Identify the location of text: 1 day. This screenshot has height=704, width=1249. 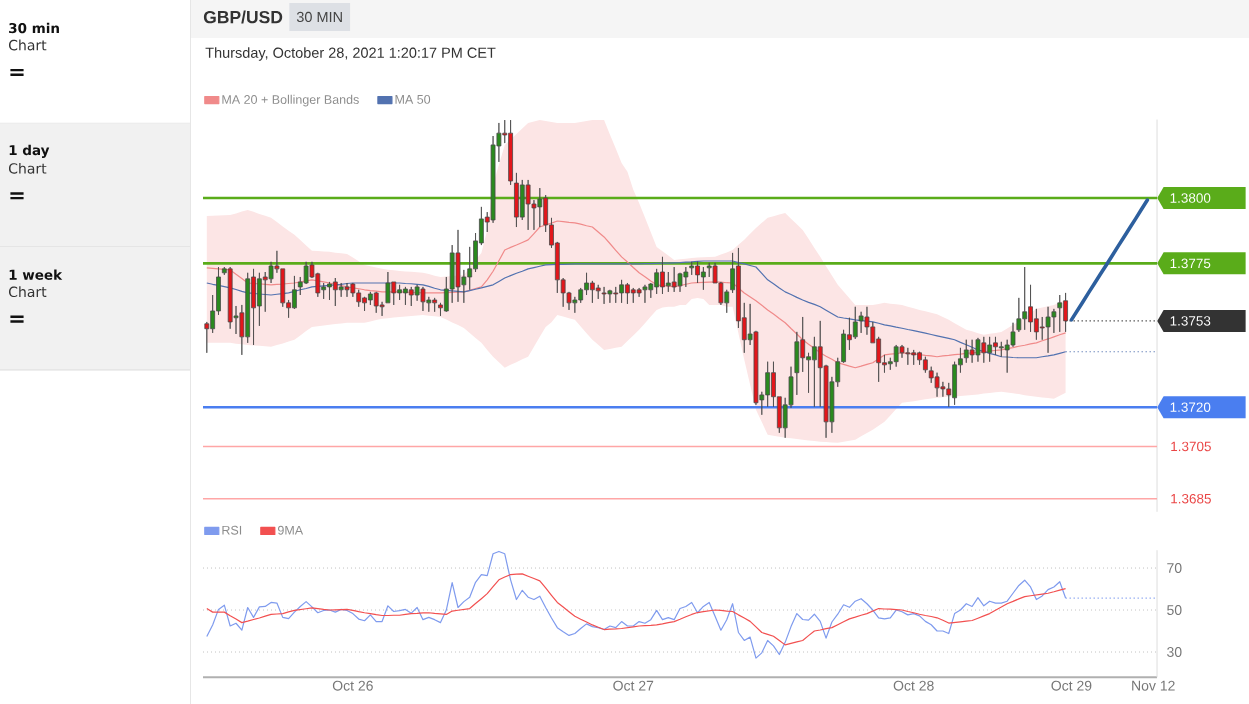
(29, 151).